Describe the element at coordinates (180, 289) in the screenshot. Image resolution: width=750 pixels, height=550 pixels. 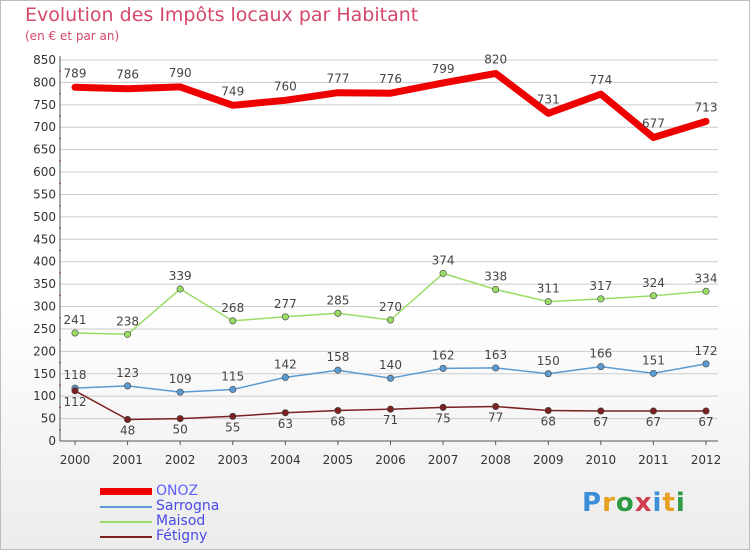
I see `data-point-maisod-2002` at that location.